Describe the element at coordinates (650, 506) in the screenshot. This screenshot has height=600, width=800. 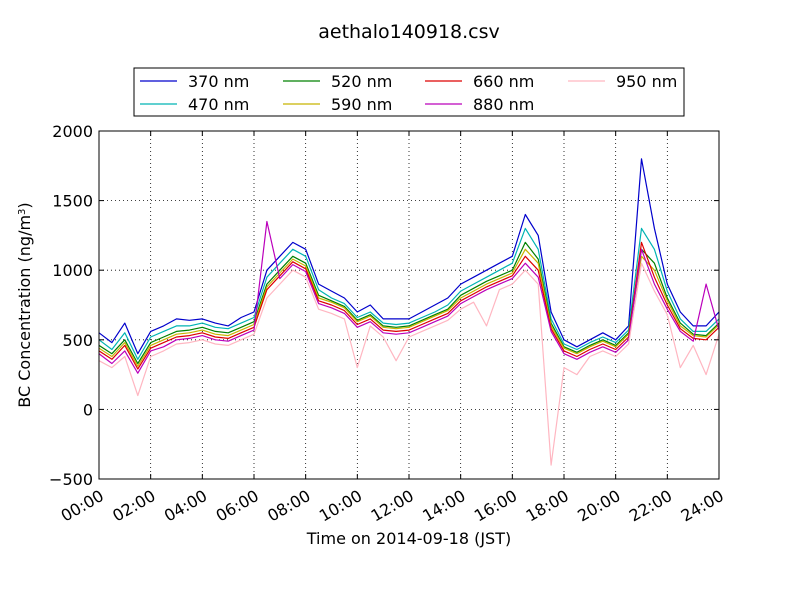
I see `x-tick-label: 22:00` at that location.